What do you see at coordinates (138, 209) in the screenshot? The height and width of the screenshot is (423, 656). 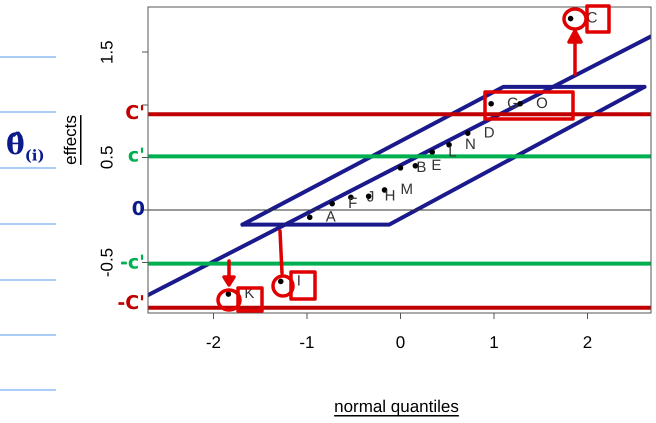 I see `ref-line-label: 0` at bounding box center [138, 209].